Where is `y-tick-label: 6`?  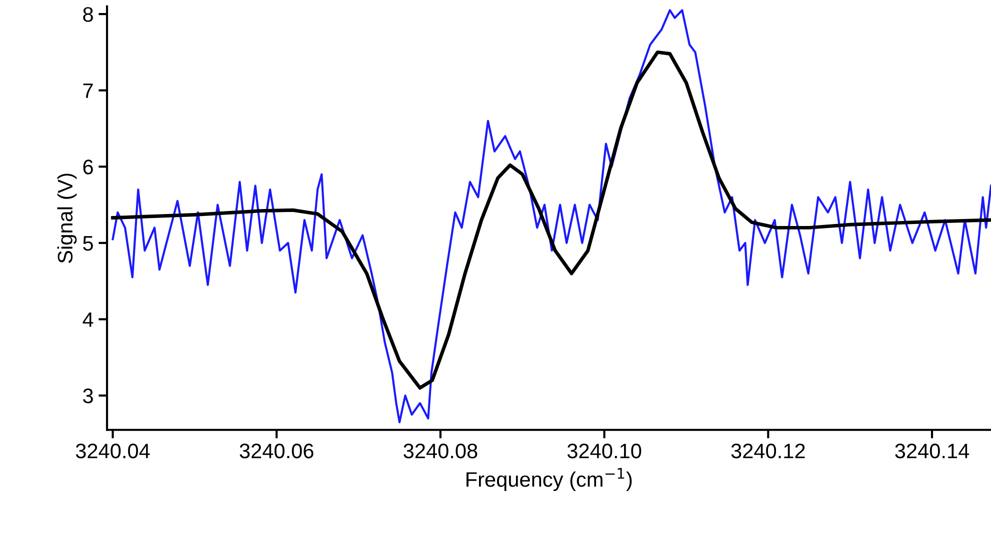
y-tick-label: 6 is located at coordinates (88, 167).